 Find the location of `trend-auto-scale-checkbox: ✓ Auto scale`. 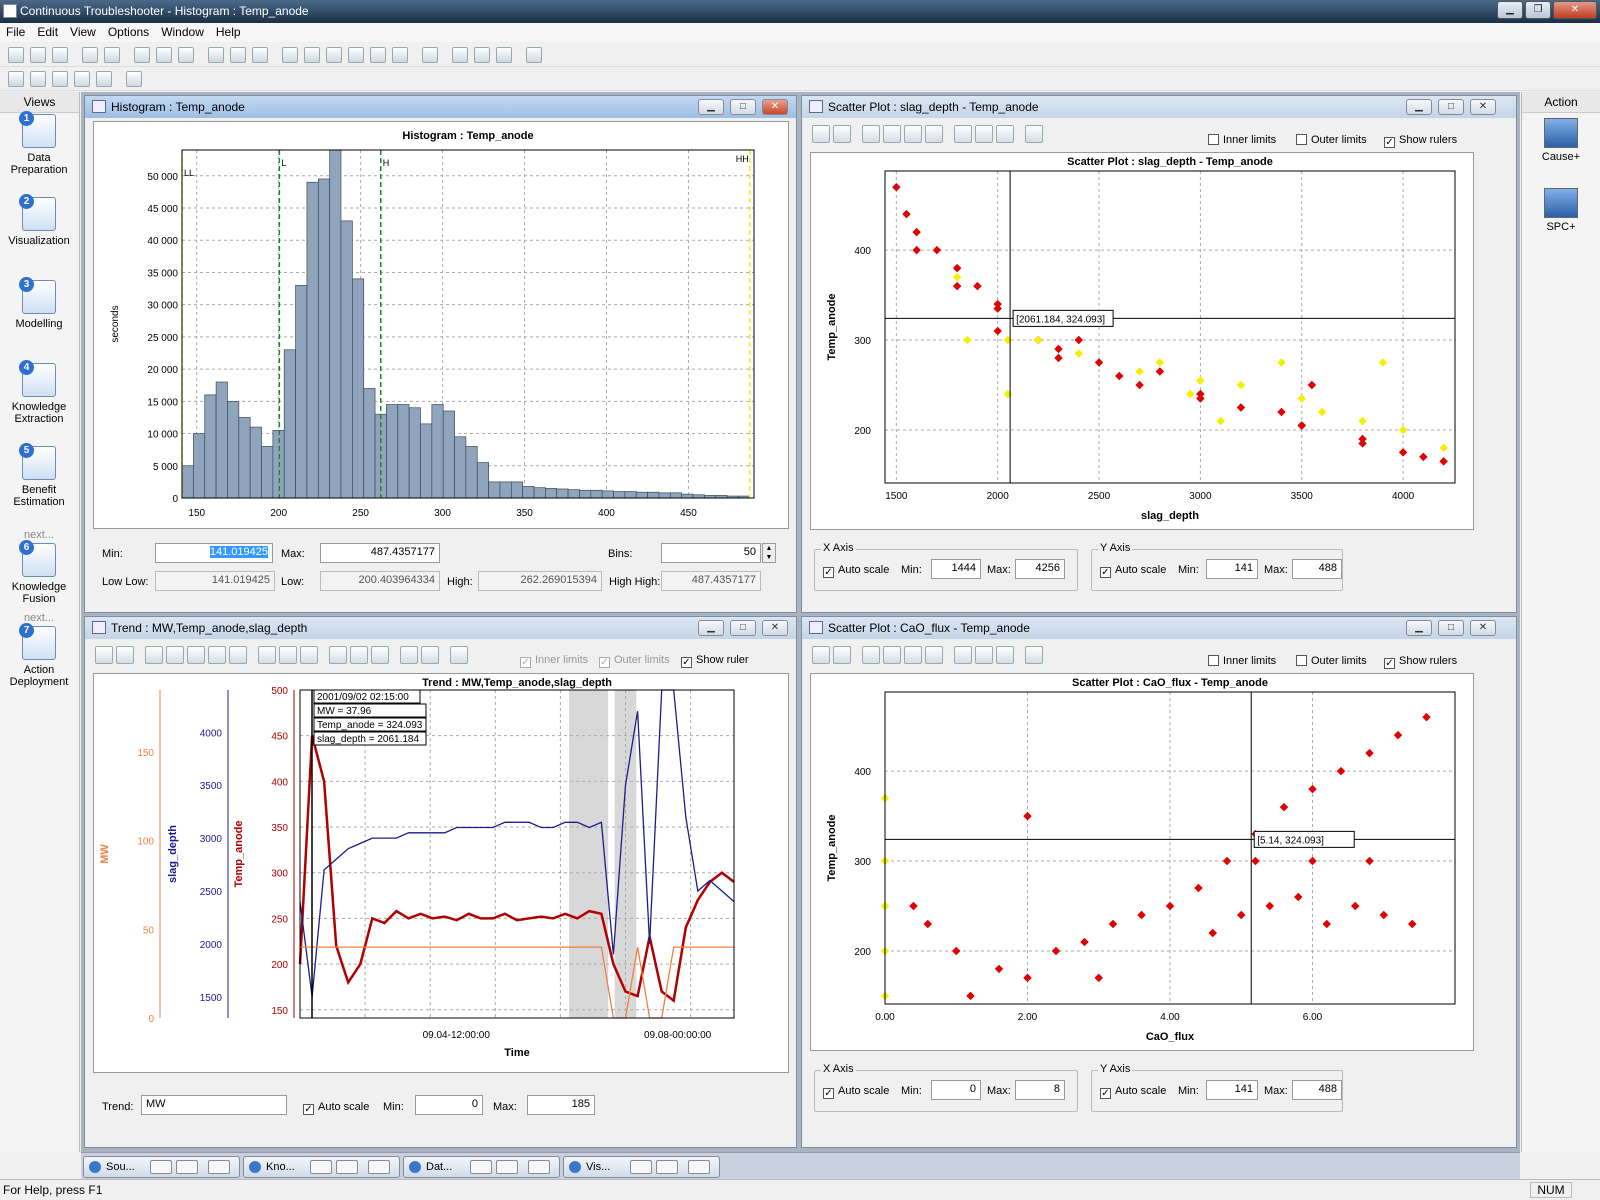

trend-auto-scale-checkbox: ✓ Auto scale is located at coordinates (336, 1108).